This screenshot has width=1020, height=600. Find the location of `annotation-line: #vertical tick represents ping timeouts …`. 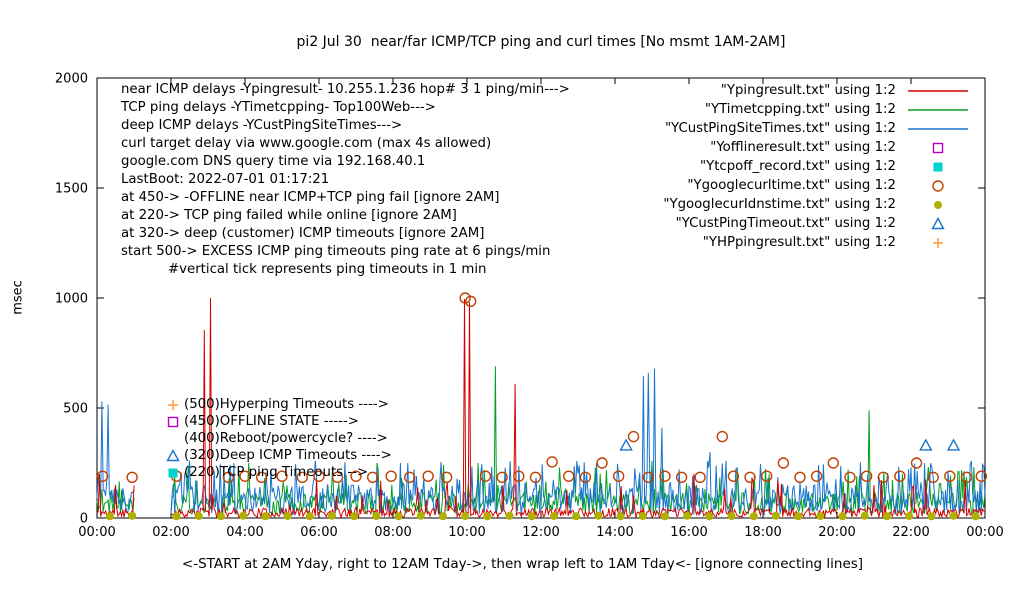

annotation-line: #vertical tick represents ping timeouts … is located at coordinates (327, 269).